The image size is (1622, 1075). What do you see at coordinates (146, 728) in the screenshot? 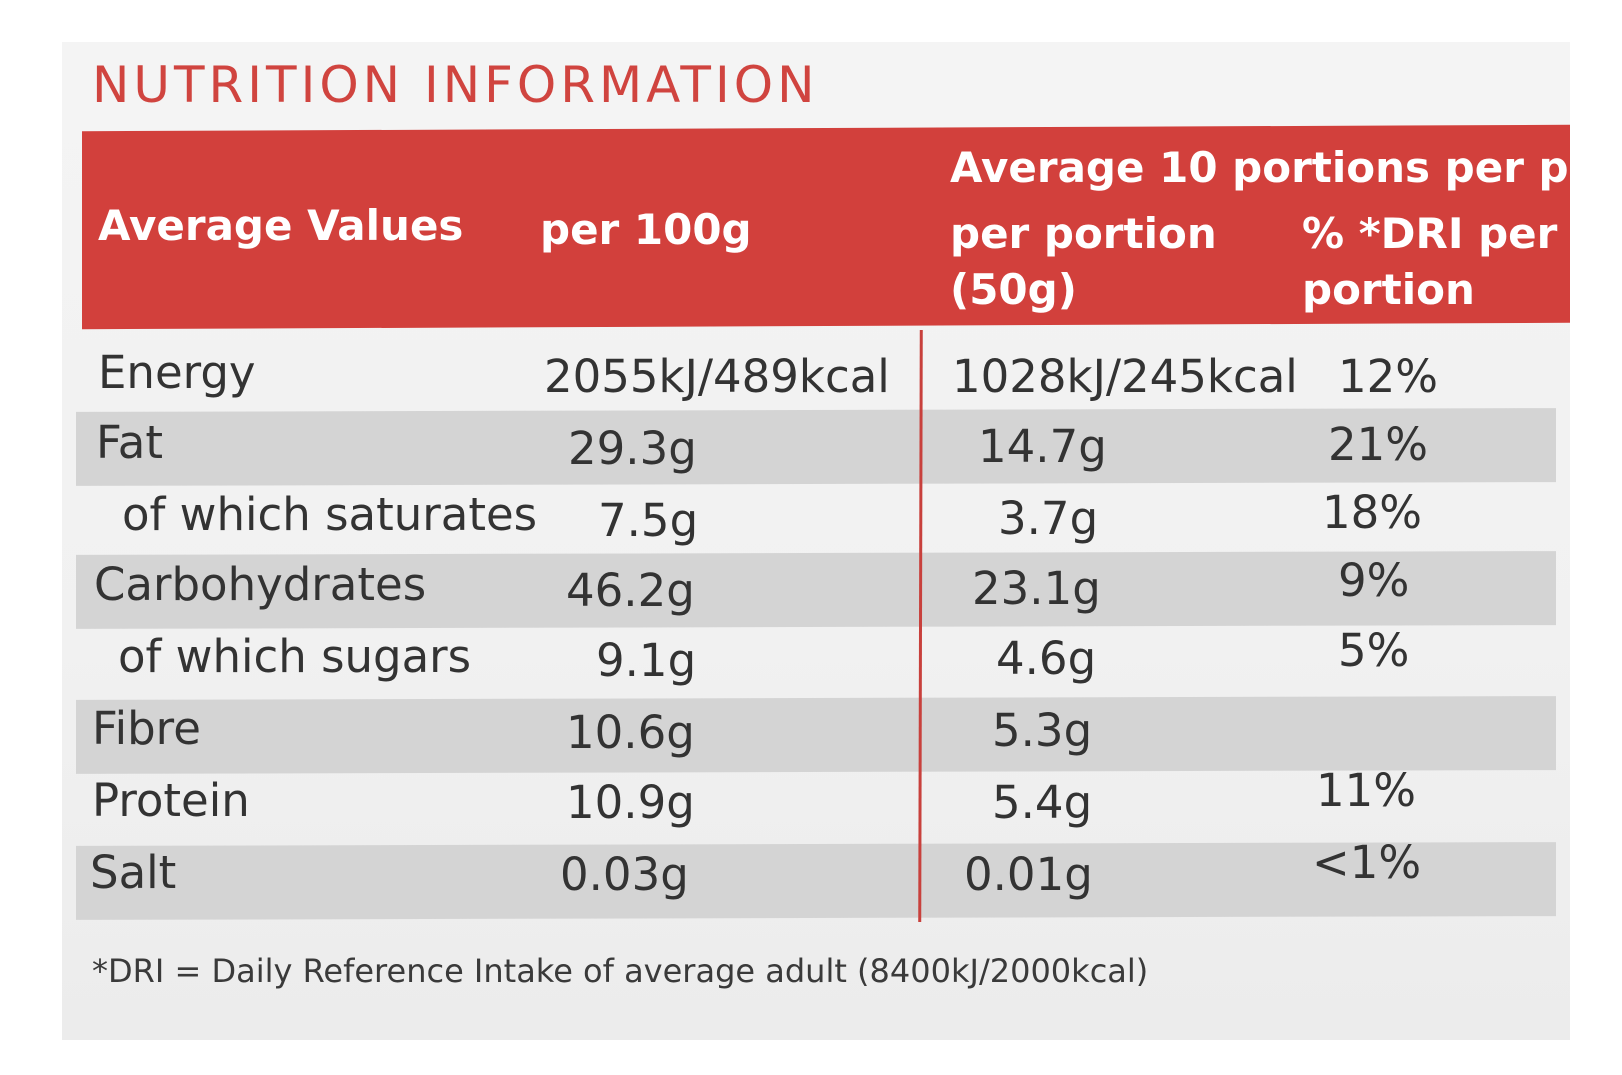
I see `row-fibre-name: Fibre` at bounding box center [146, 728].